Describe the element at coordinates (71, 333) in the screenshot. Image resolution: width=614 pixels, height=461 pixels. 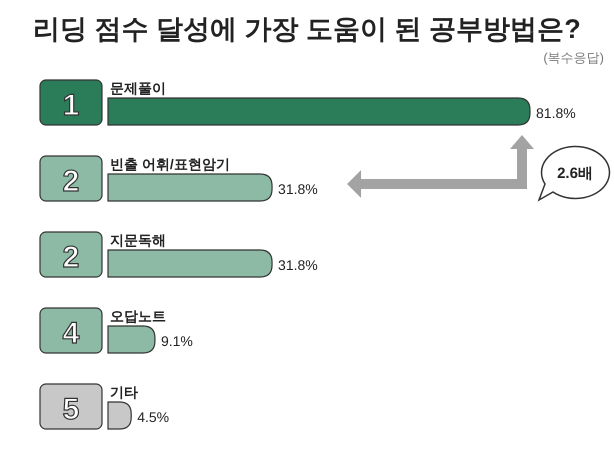
I see `text: 4` at that location.